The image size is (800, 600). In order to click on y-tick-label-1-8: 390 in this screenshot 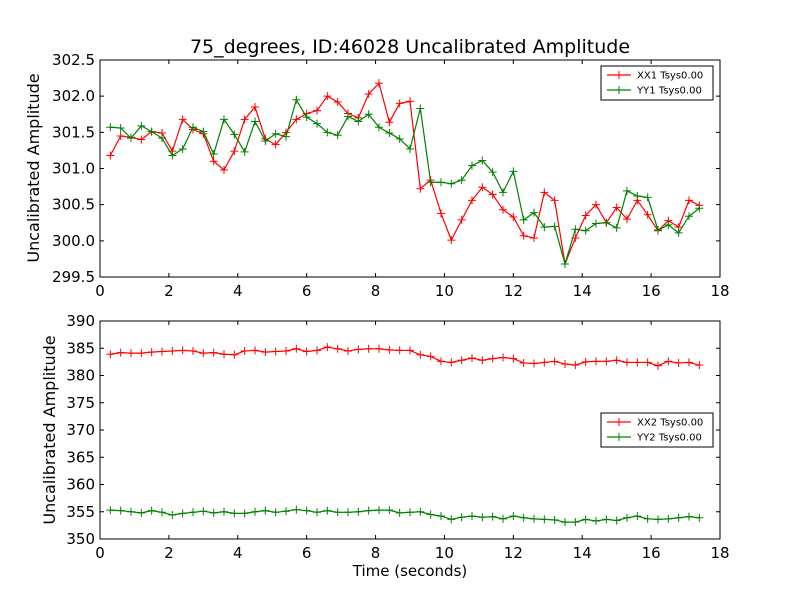, I will do `click(80, 321)`.